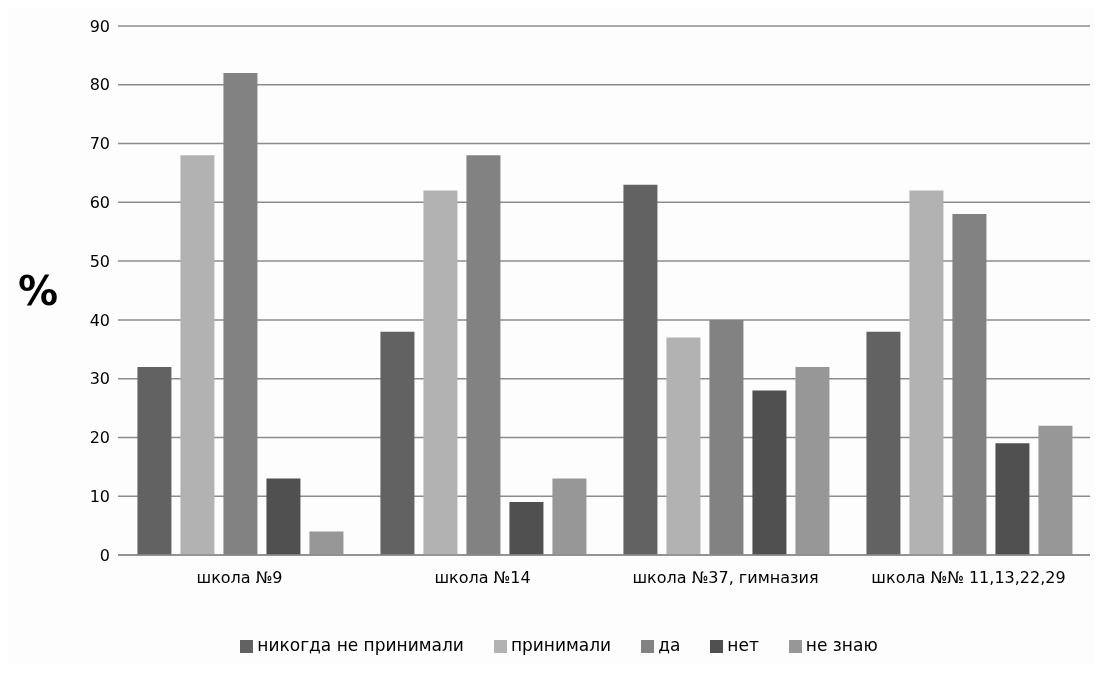 The image size is (1102, 673). I want to click on y-tick-label: 90, so click(99, 26).